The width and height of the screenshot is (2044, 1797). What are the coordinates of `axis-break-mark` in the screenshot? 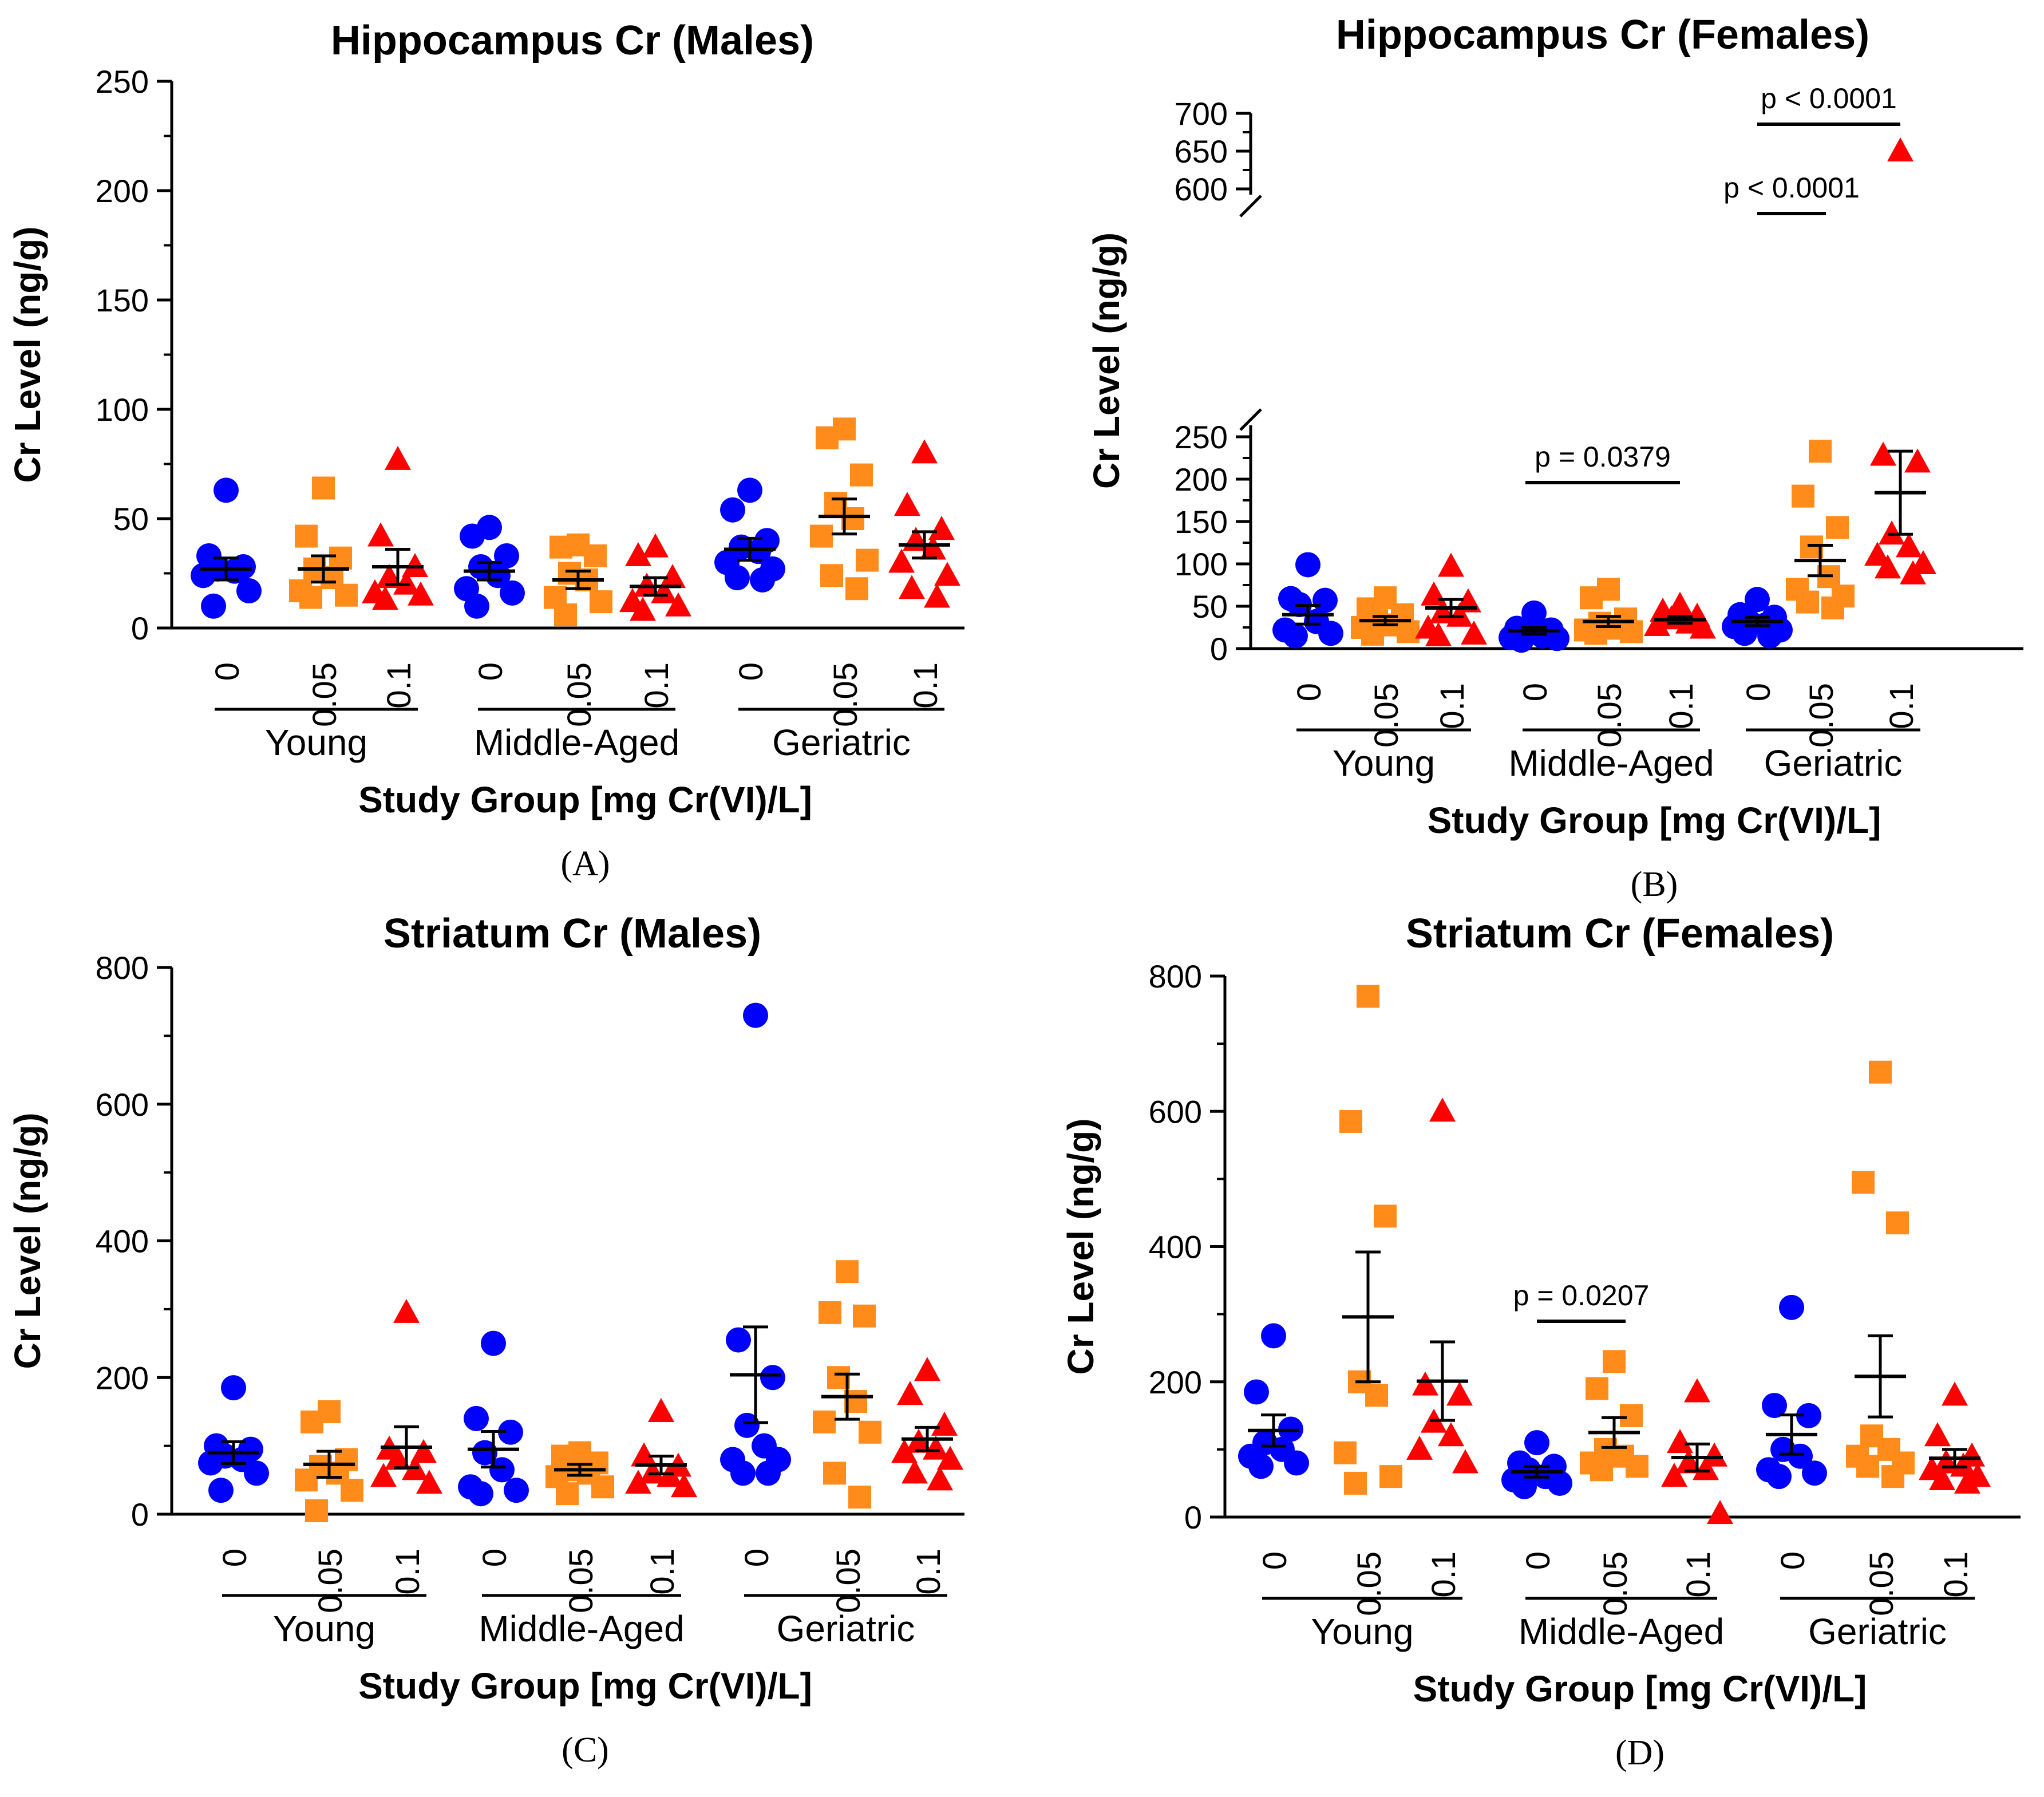 It's located at (1250, 419).